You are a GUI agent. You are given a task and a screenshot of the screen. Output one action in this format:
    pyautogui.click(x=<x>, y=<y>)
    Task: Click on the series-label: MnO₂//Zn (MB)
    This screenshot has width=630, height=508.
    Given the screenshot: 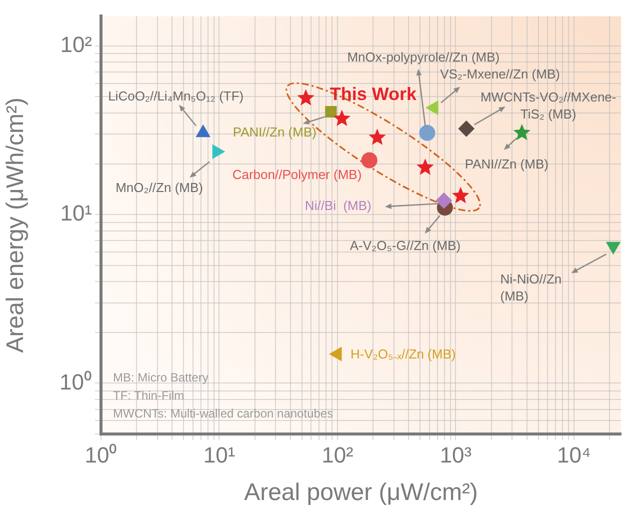 What is the action you would take?
    pyautogui.click(x=159, y=188)
    